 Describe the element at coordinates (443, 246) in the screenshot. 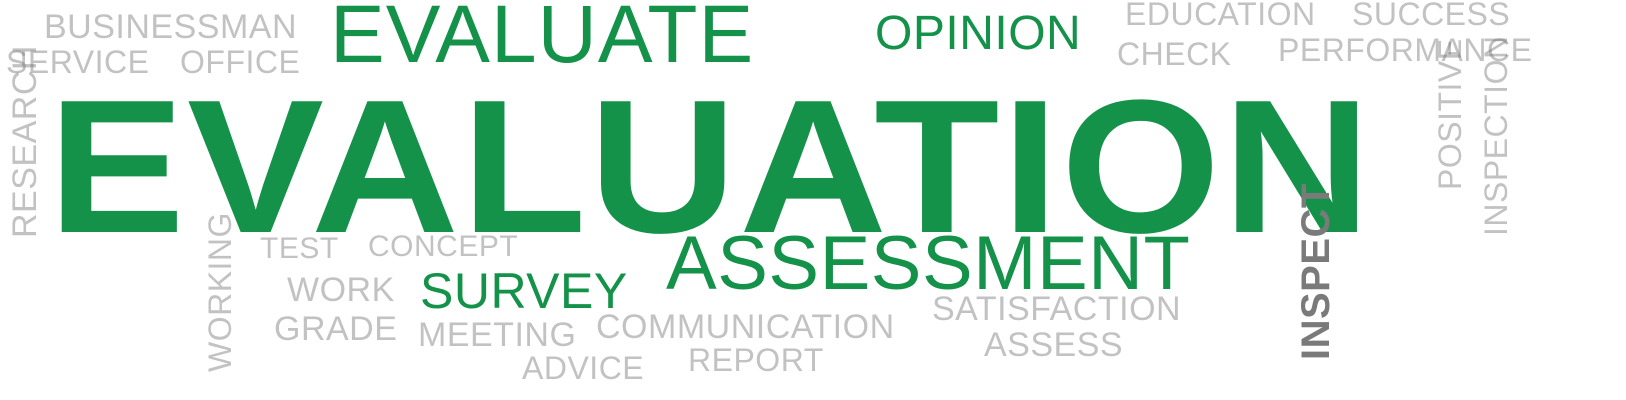

I see `word-concept: CONCEPT` at that location.